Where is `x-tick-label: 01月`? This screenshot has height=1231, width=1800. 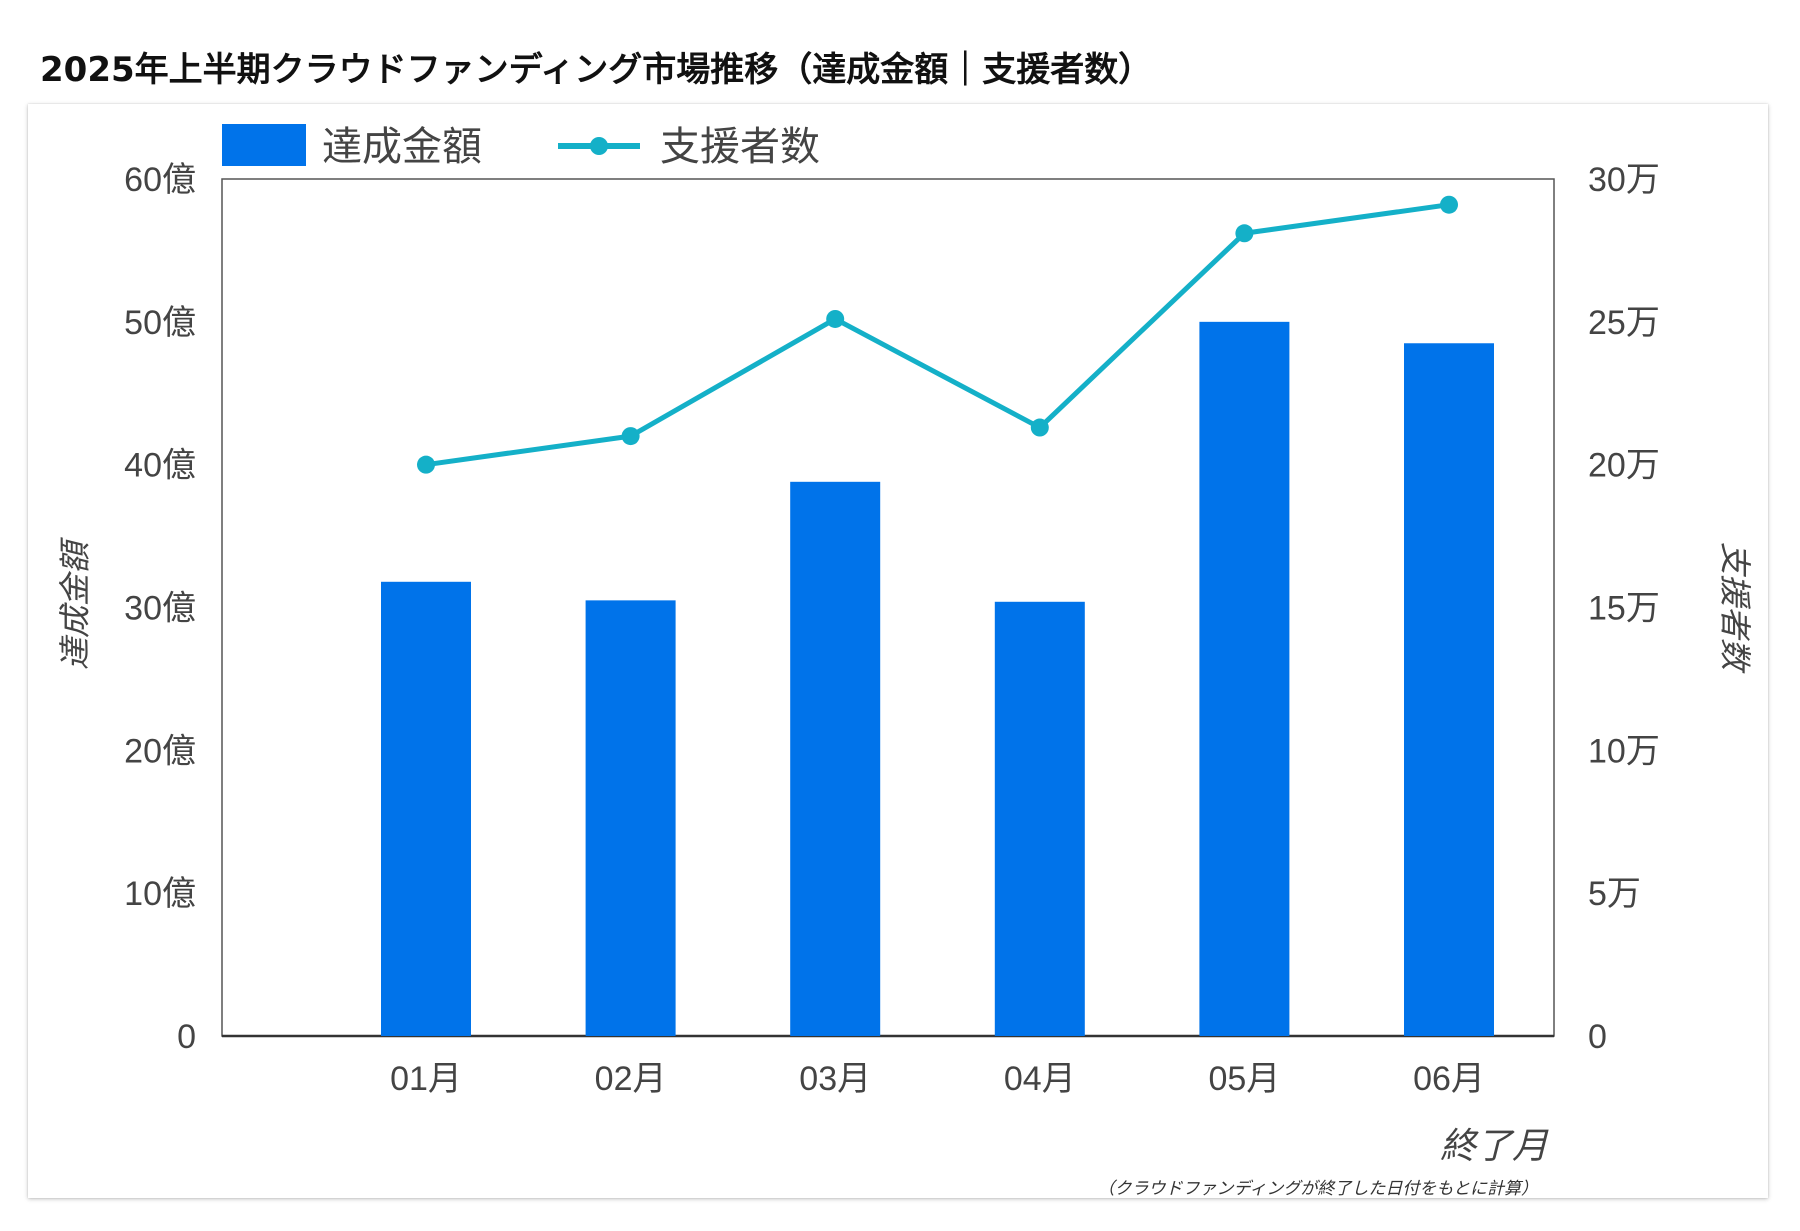
x-tick-label: 01月 is located at coordinates (426, 1079).